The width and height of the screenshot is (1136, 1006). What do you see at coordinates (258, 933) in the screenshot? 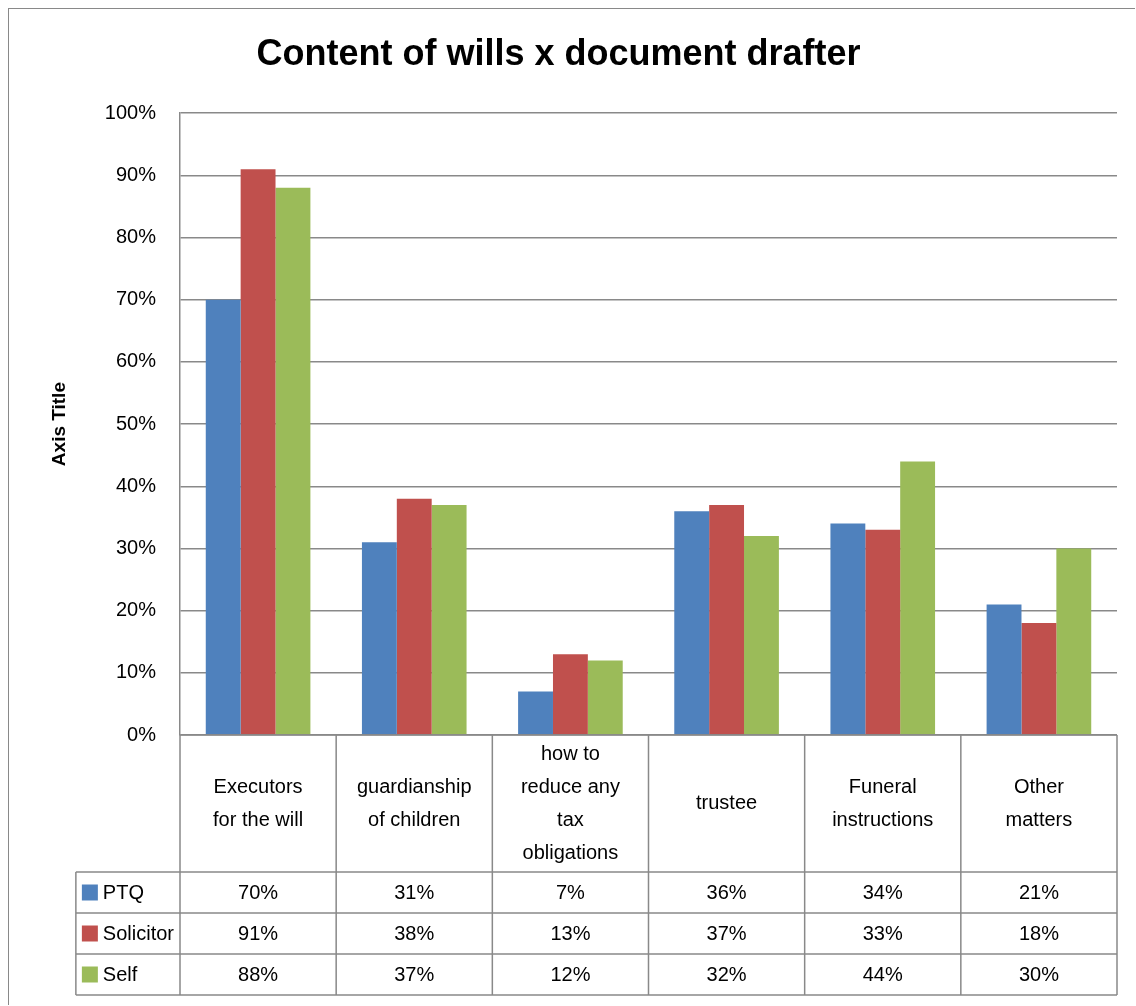
I see `data-label: 91%` at bounding box center [258, 933].